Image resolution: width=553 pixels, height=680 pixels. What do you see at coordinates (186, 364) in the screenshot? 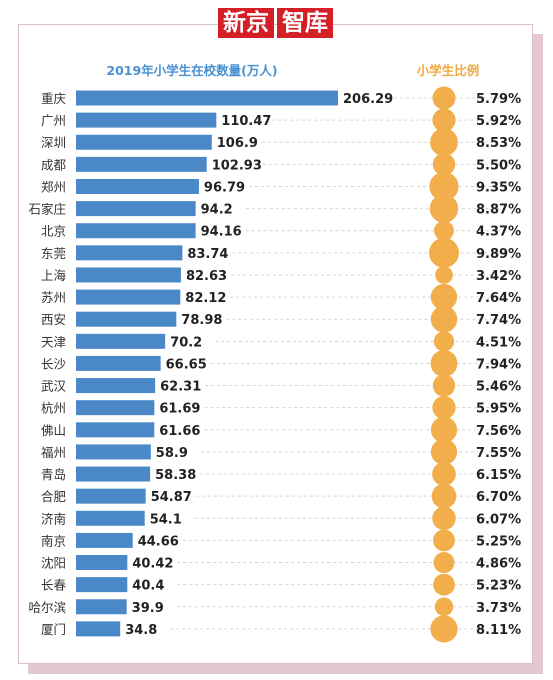
I see `value-label: 66.65` at bounding box center [186, 364].